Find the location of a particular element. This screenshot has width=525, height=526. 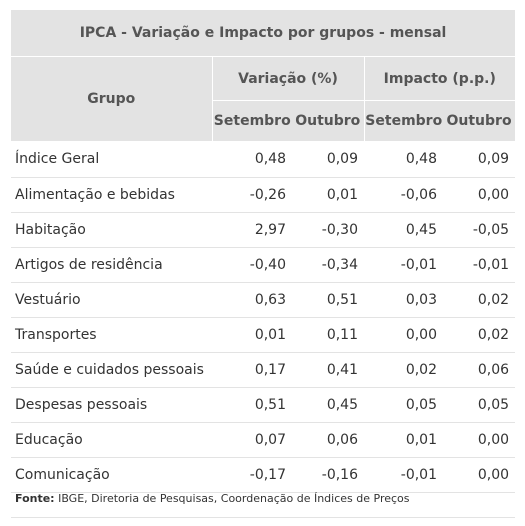

cell-variacao-outubro: 0,06 is located at coordinates (328, 440).